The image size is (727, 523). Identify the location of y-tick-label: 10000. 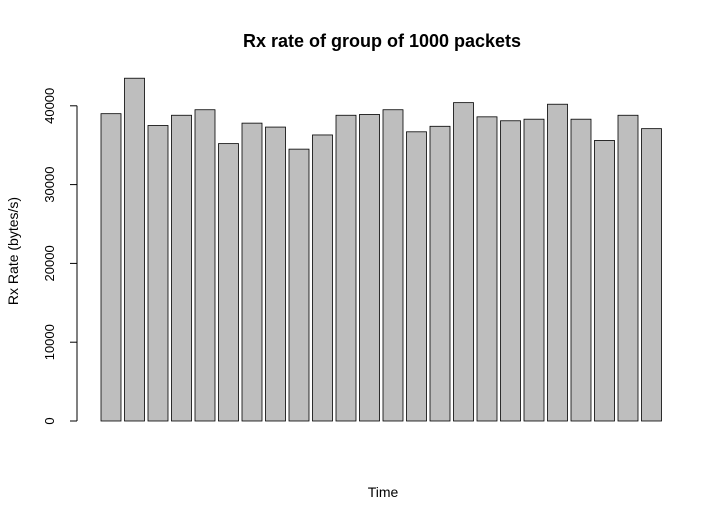
(49, 342).